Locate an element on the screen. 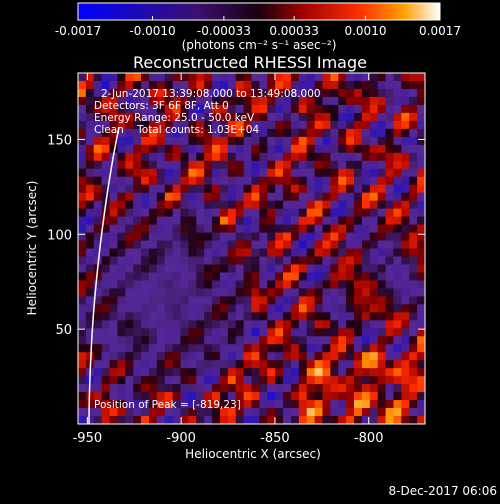 This screenshot has height=504, width=500. solar-limb-line is located at coordinates (104, 275).